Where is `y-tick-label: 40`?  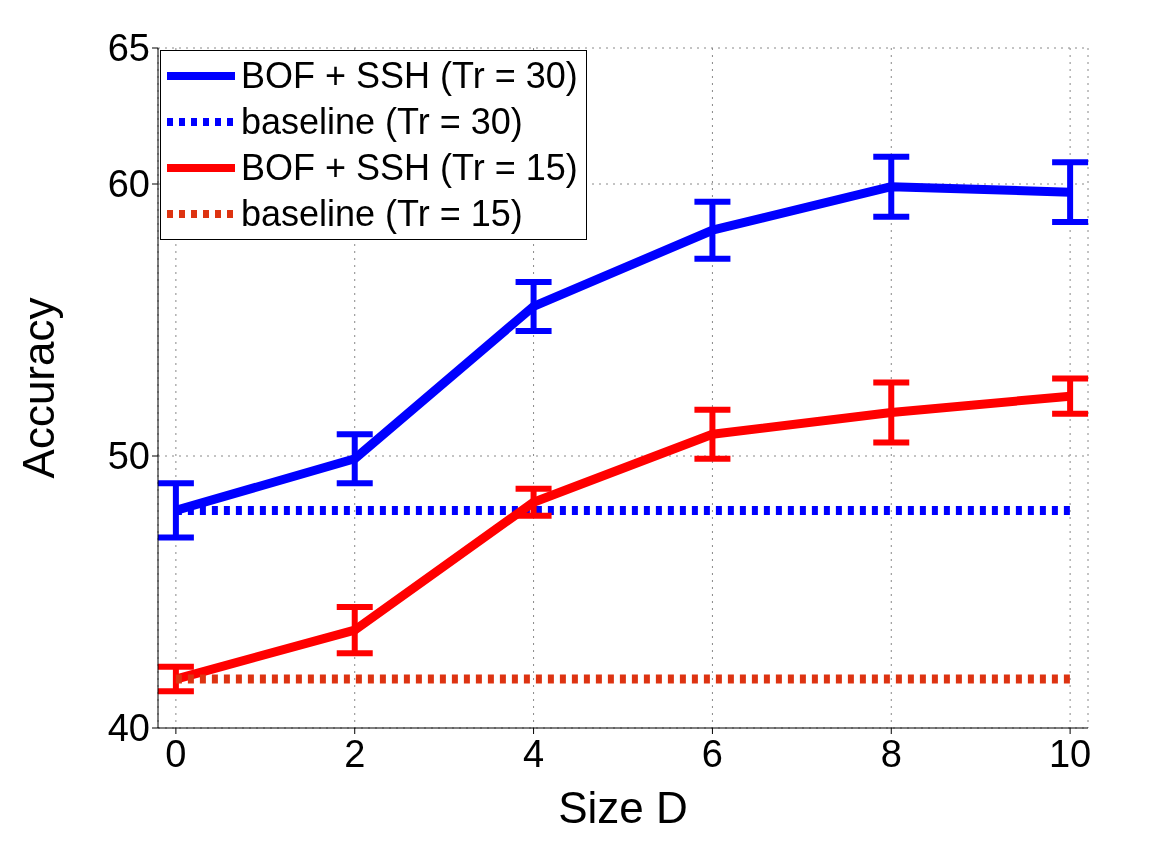 y-tick-label: 40 is located at coordinates (128, 728).